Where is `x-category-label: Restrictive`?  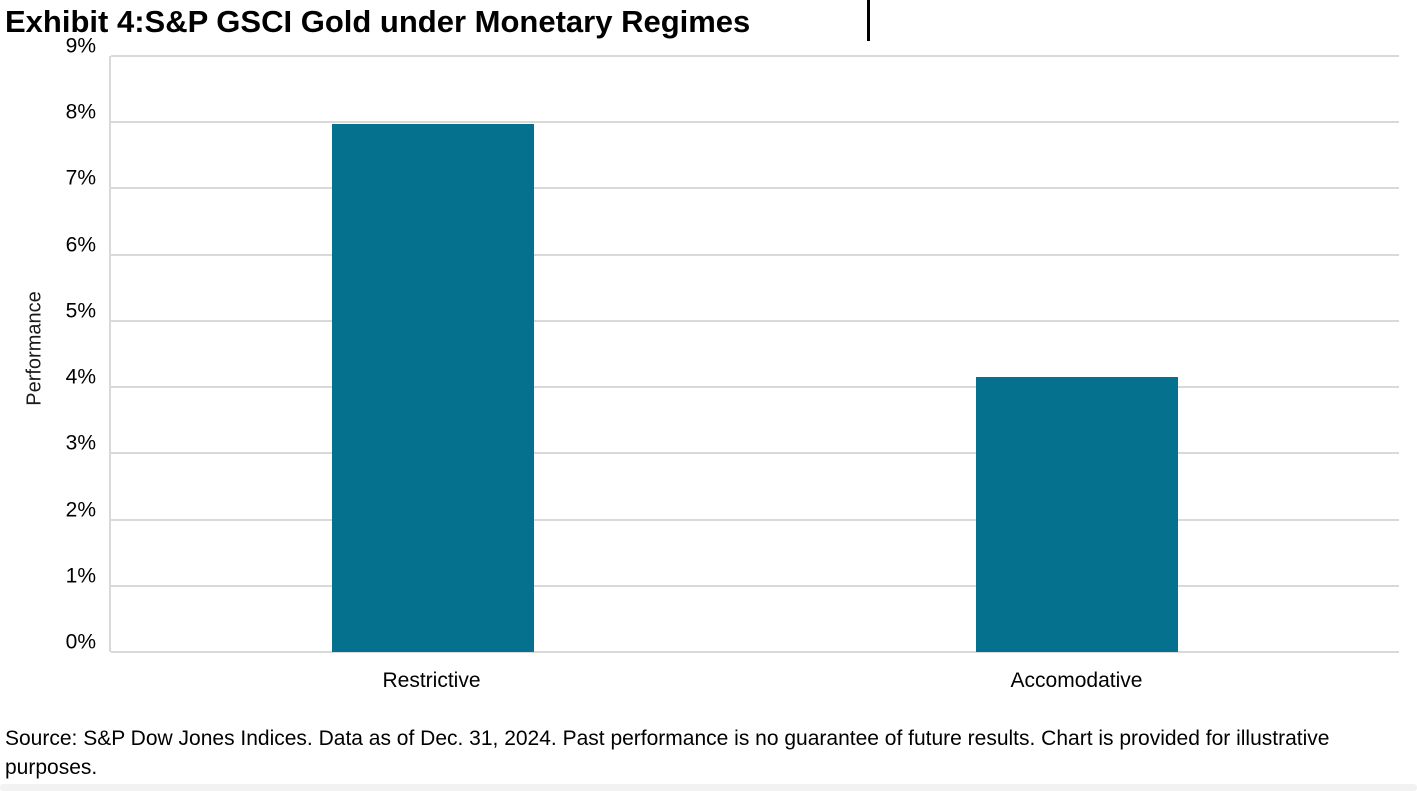
x-category-label: Restrictive is located at coordinates (431, 680).